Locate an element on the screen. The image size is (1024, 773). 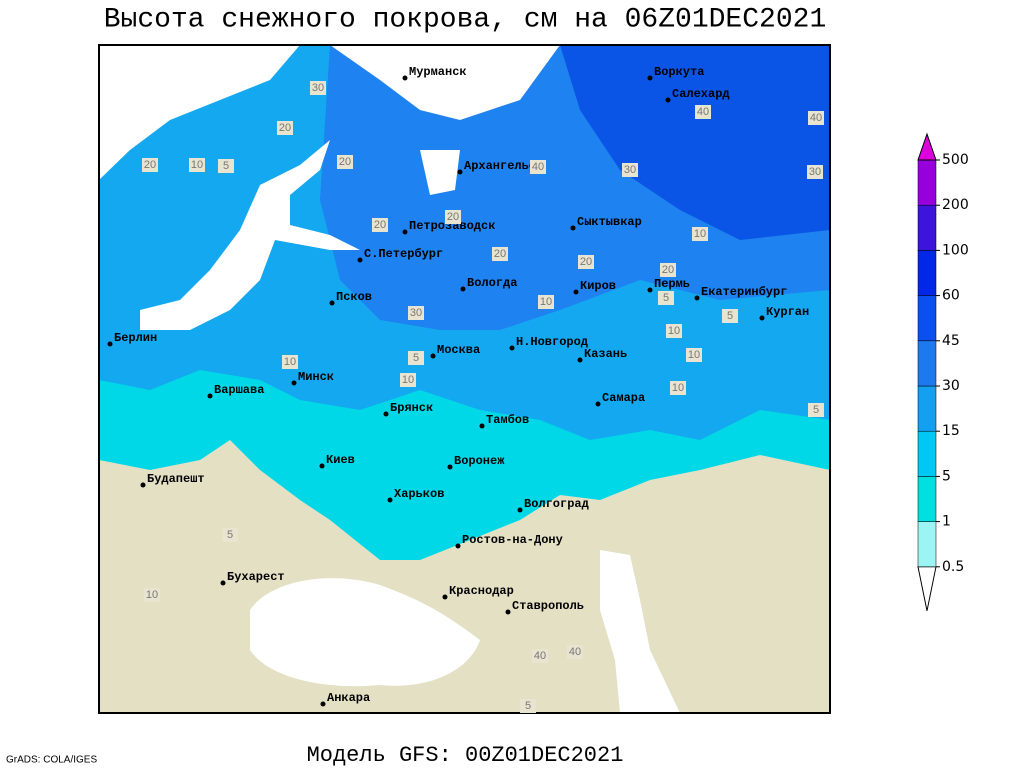
city-label: Волгоград is located at coordinates (556, 504).